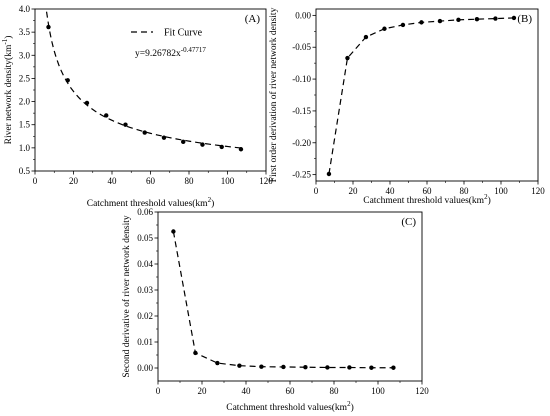  I want to click on y-tick-label: 0.5, so click(25, 171).